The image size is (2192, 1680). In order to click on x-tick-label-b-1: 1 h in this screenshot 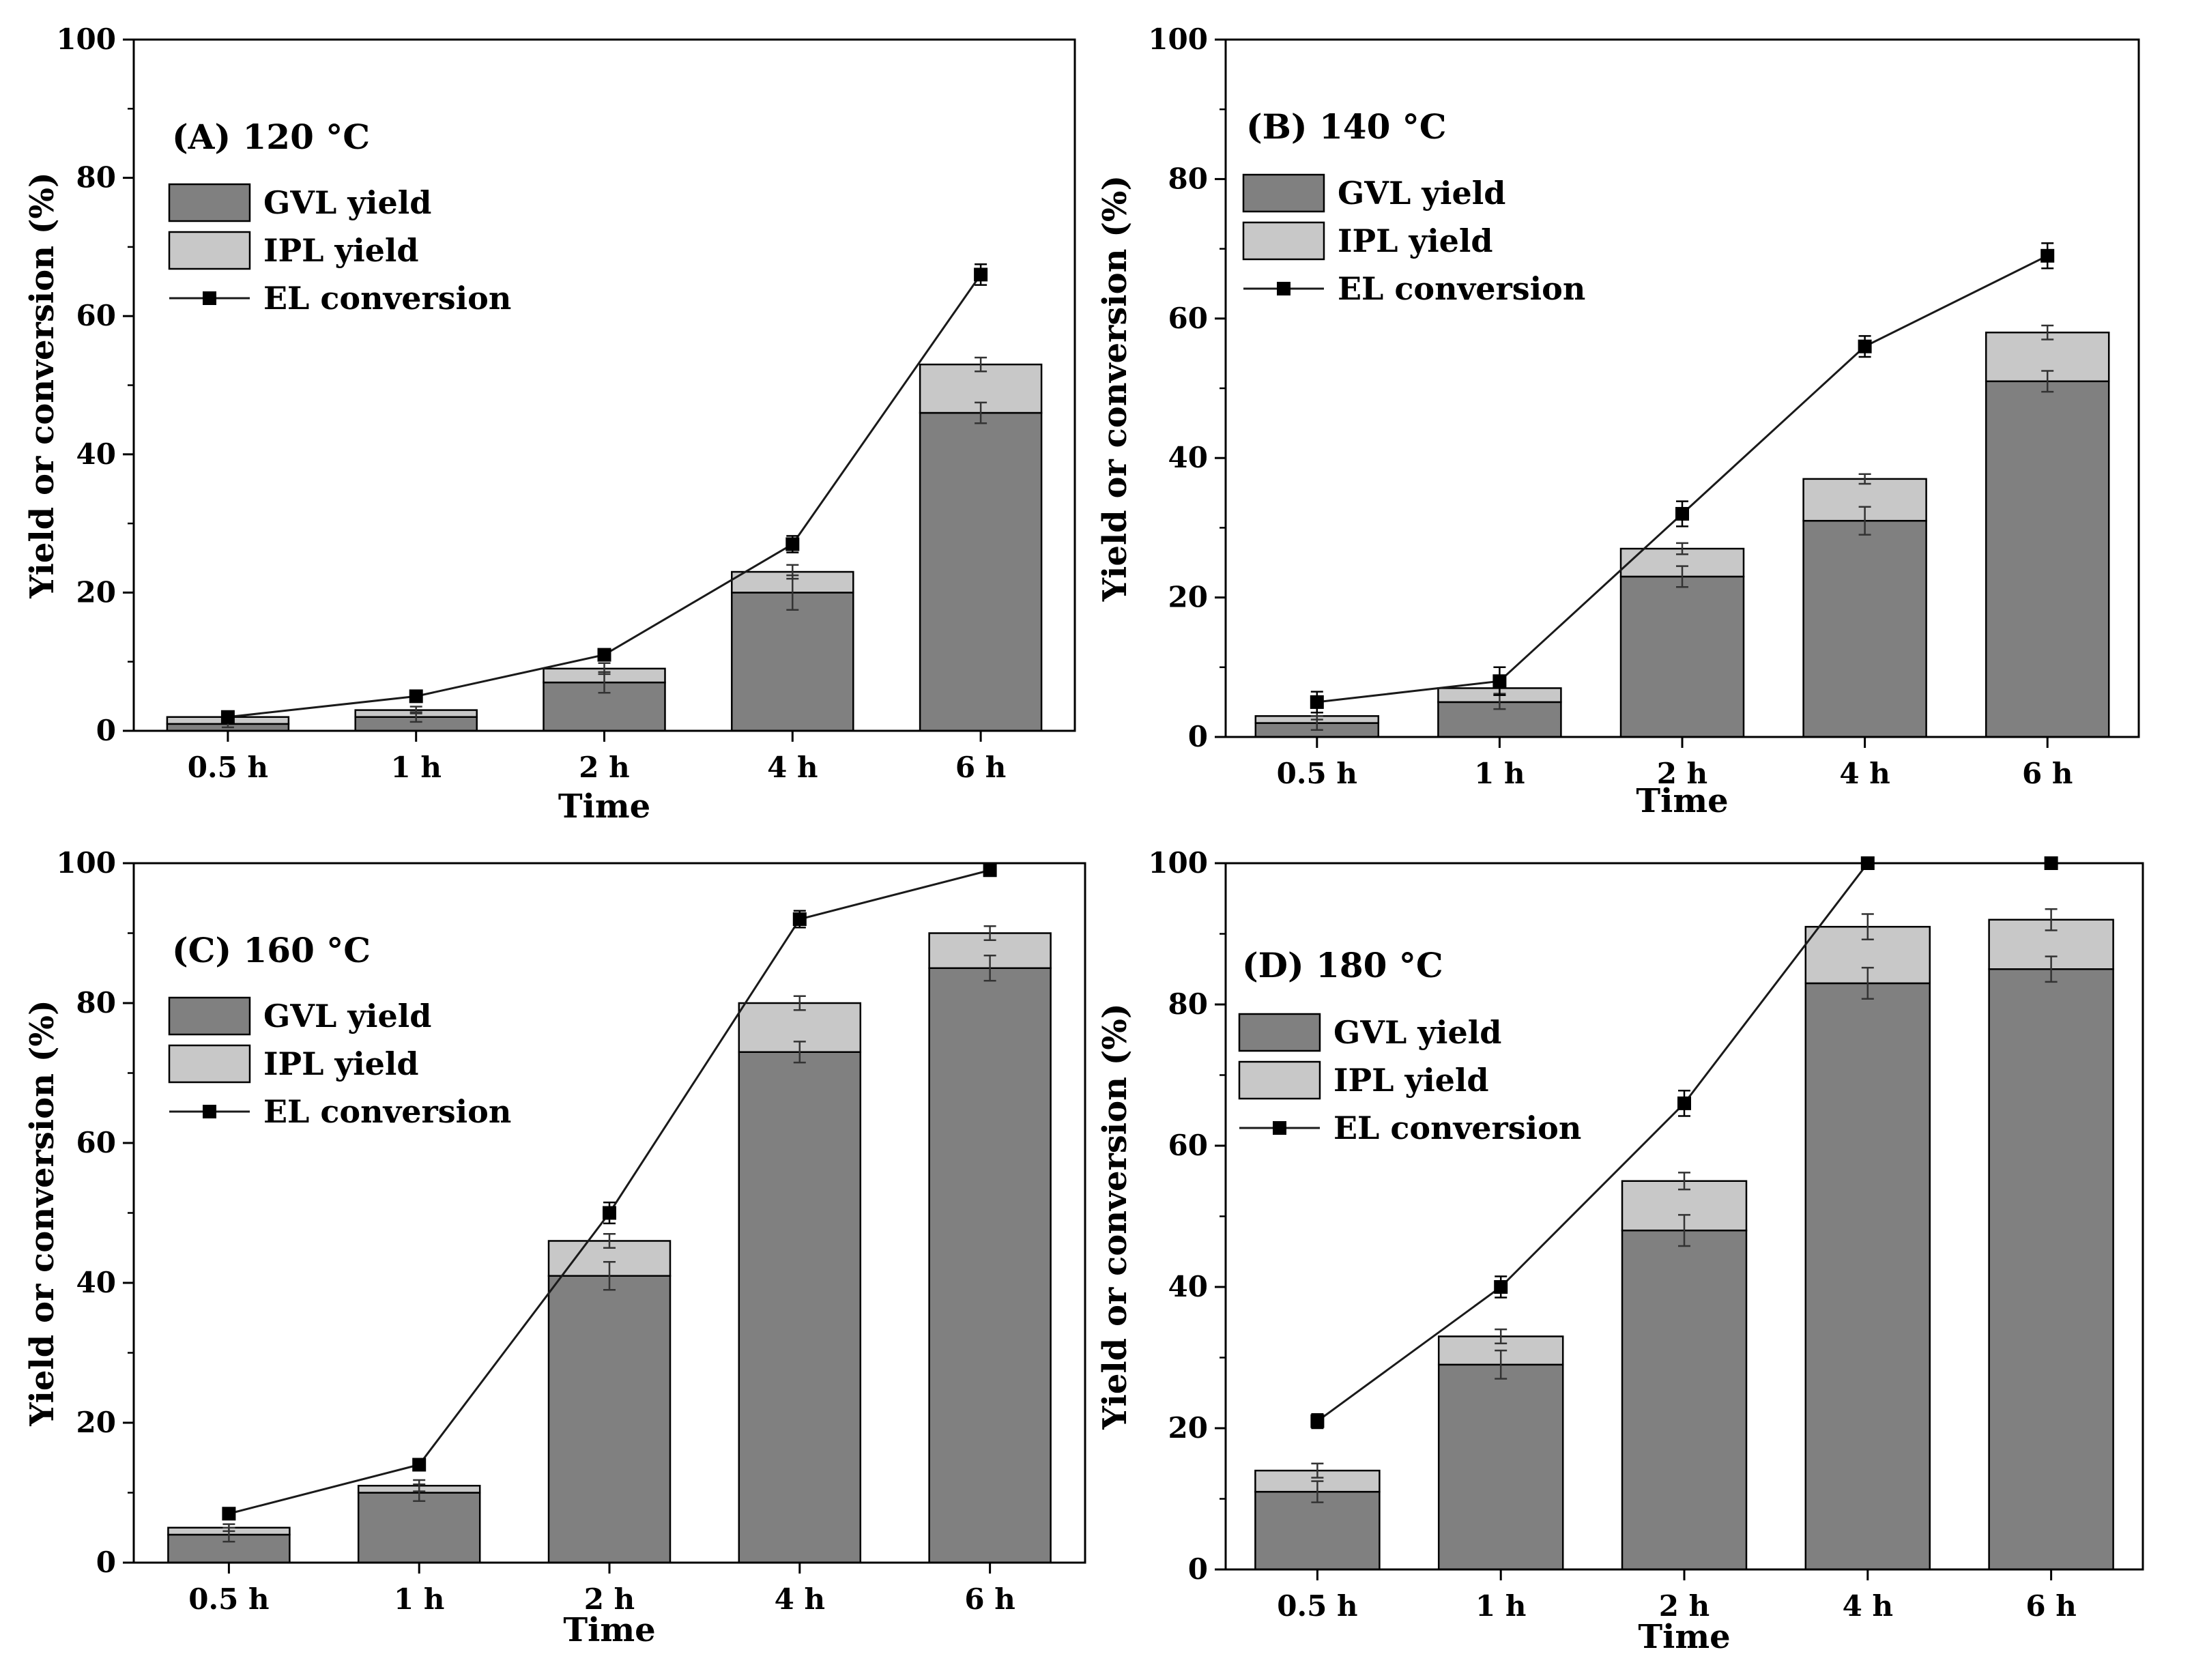, I will do `click(1499, 774)`.